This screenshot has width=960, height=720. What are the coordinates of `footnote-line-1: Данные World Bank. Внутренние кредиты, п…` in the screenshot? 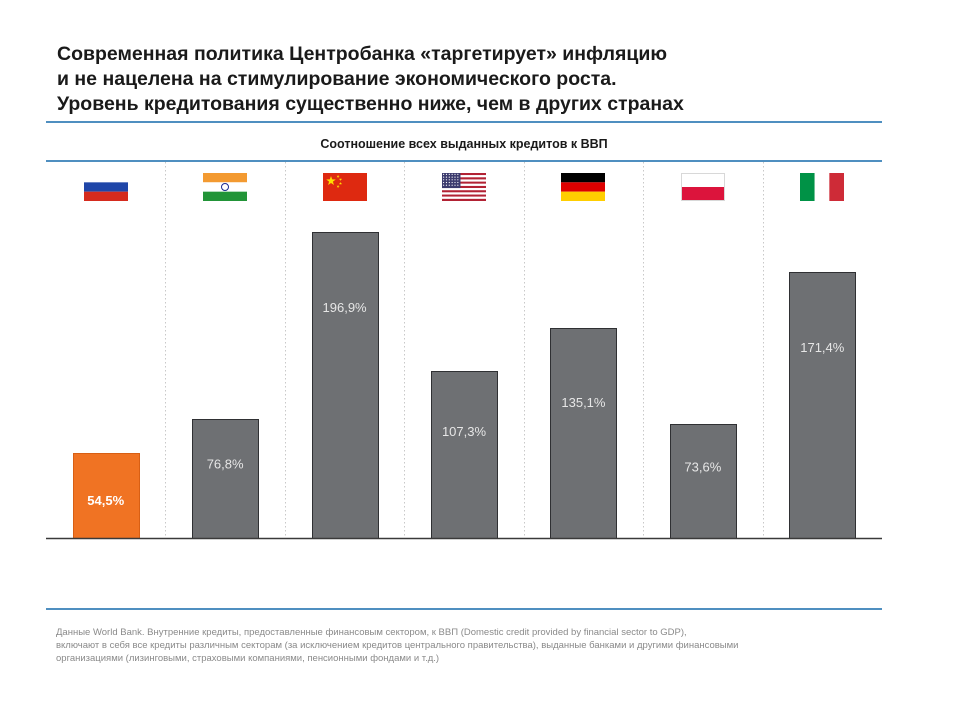 It's located at (371, 632).